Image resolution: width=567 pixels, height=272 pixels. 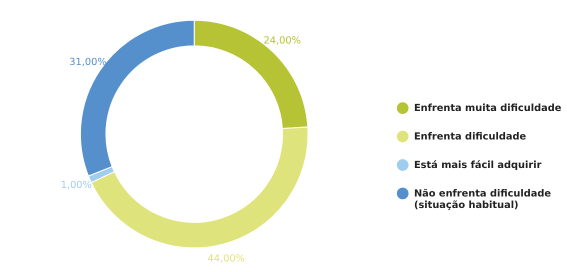 I want to click on legend-label: Está mais fácil adquirir, so click(x=478, y=165).